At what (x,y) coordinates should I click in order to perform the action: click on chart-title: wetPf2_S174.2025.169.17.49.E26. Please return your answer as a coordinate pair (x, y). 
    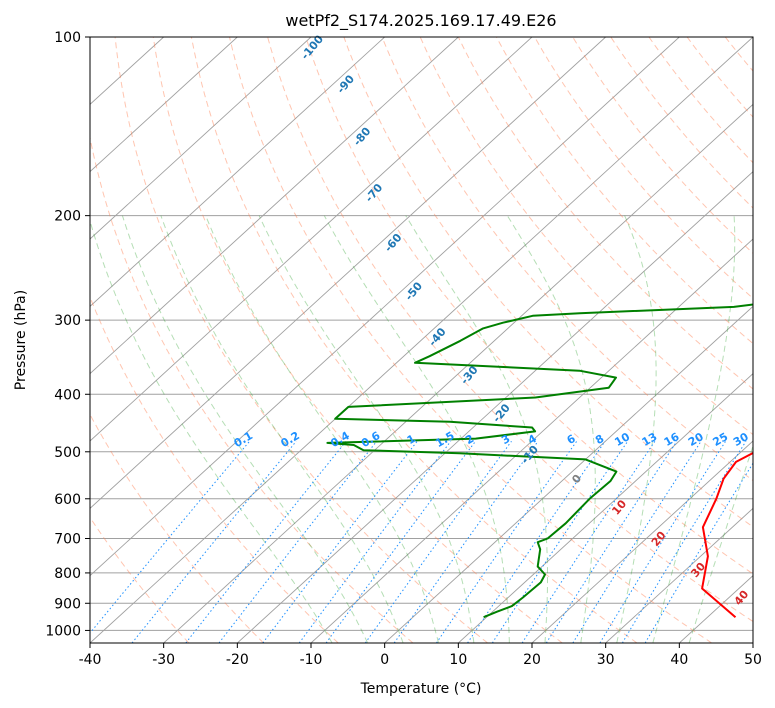
    Looking at the image, I should click on (420, 21).